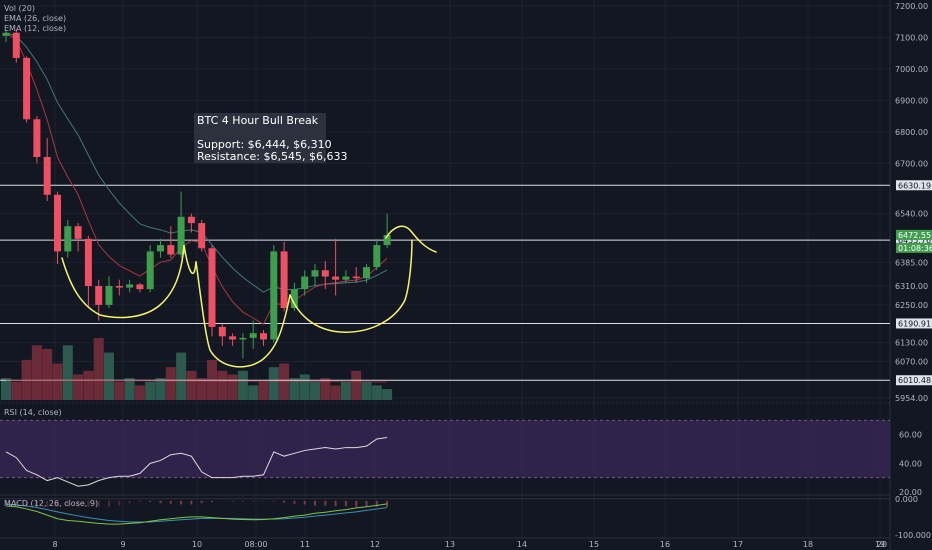 The height and width of the screenshot is (550, 932). I want to click on price-tick-0: 7200.00, so click(911, 6).